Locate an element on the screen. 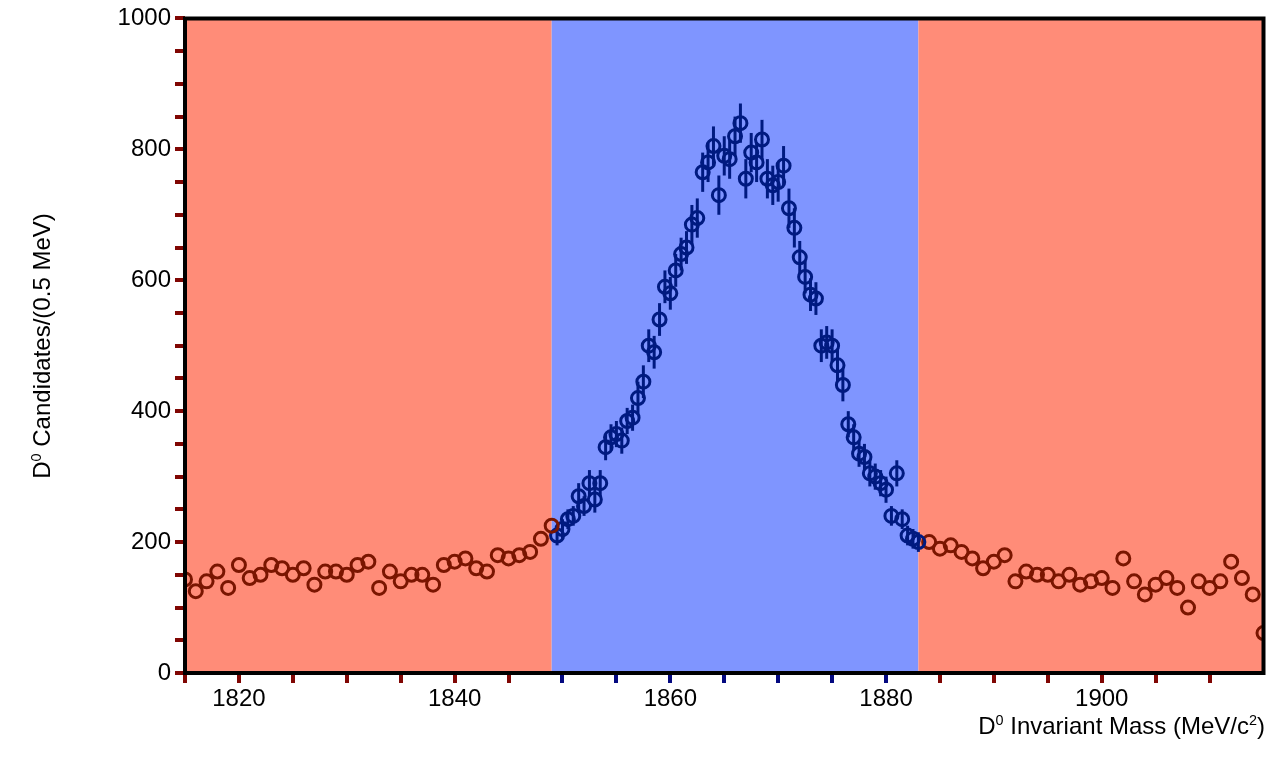 The image size is (1273, 763). y-tick-label: 0 is located at coordinates (164, 671).